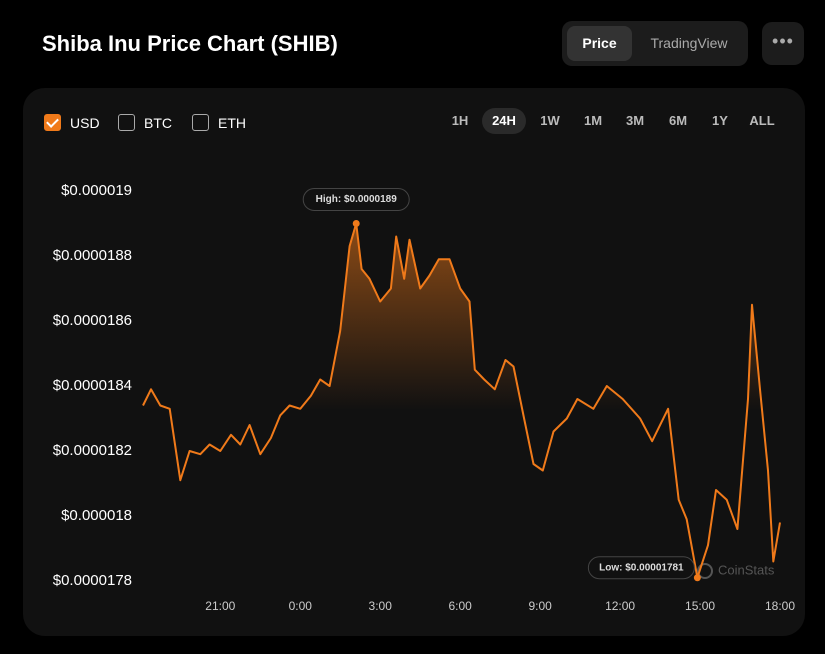 This screenshot has height=654, width=825. I want to click on range-button: 1W, so click(550, 120).